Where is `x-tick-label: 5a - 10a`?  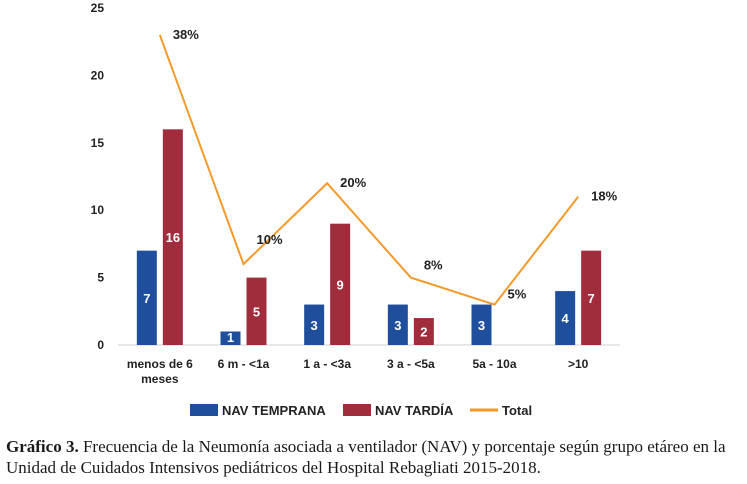 x-tick-label: 5a - 10a is located at coordinates (494, 364).